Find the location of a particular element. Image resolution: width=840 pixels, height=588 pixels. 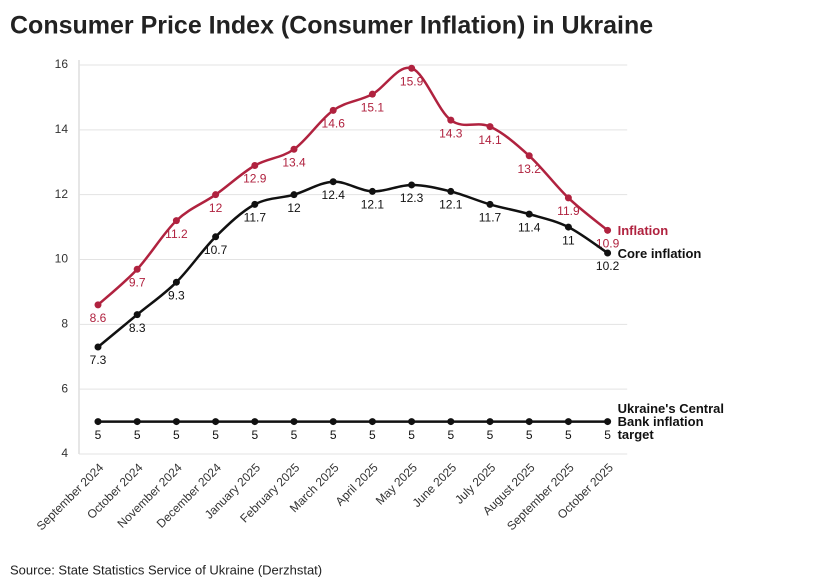

data-label: 8.3 is located at coordinates (137, 328).